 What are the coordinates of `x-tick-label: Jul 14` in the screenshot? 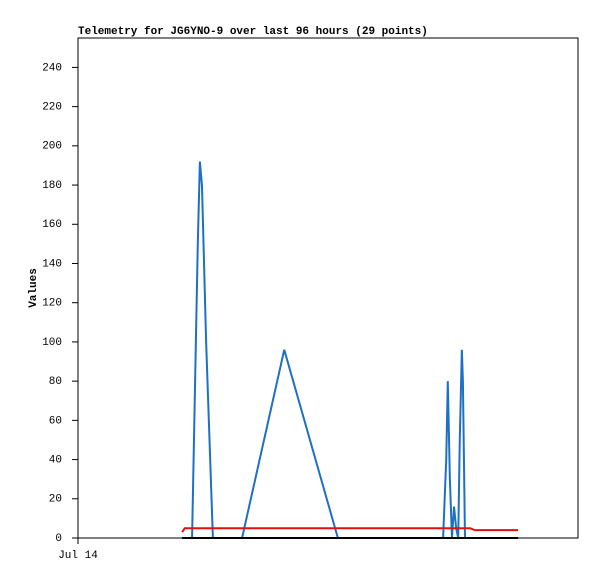 It's located at (78, 556).